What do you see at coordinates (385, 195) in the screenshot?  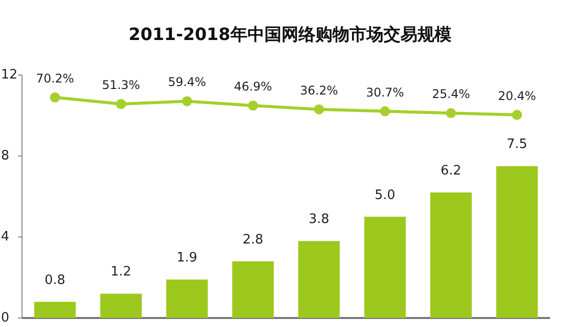 I see `data-label: 5.0` at bounding box center [385, 195].